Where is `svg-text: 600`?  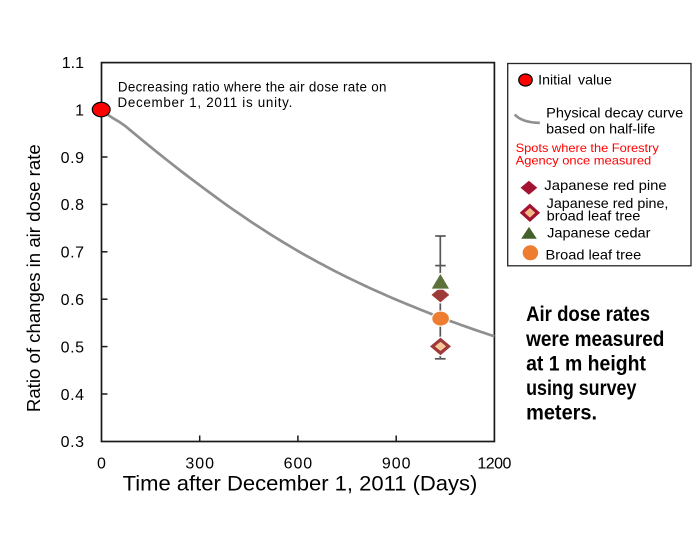 svg-text: 600 is located at coordinates (298, 464).